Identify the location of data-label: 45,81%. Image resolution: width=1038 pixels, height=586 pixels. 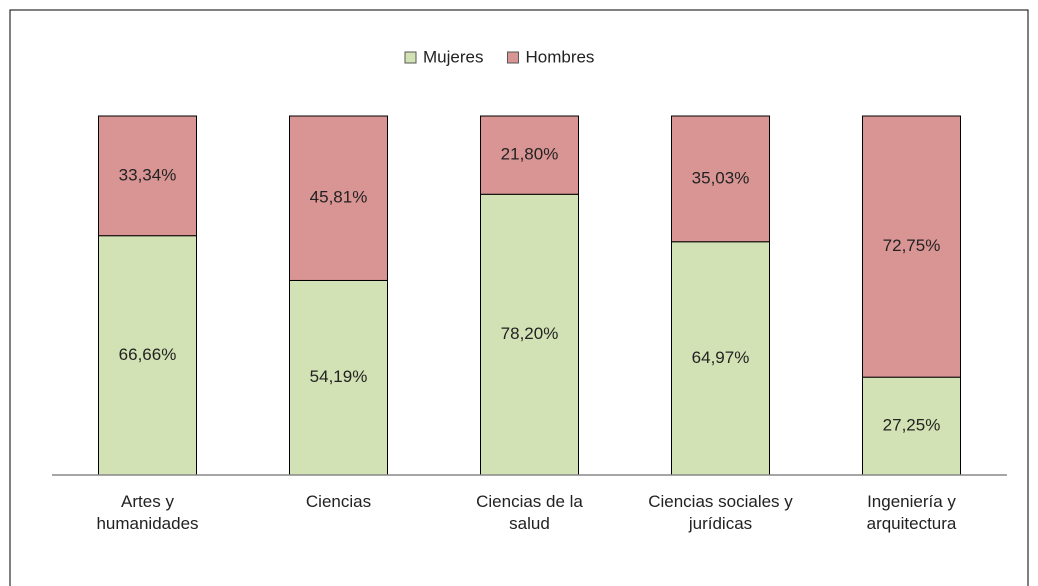
(339, 197).